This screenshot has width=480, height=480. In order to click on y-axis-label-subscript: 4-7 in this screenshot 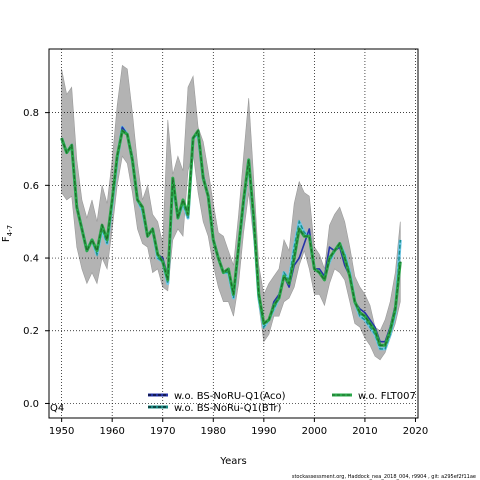, I will do `click(10, 230)`.